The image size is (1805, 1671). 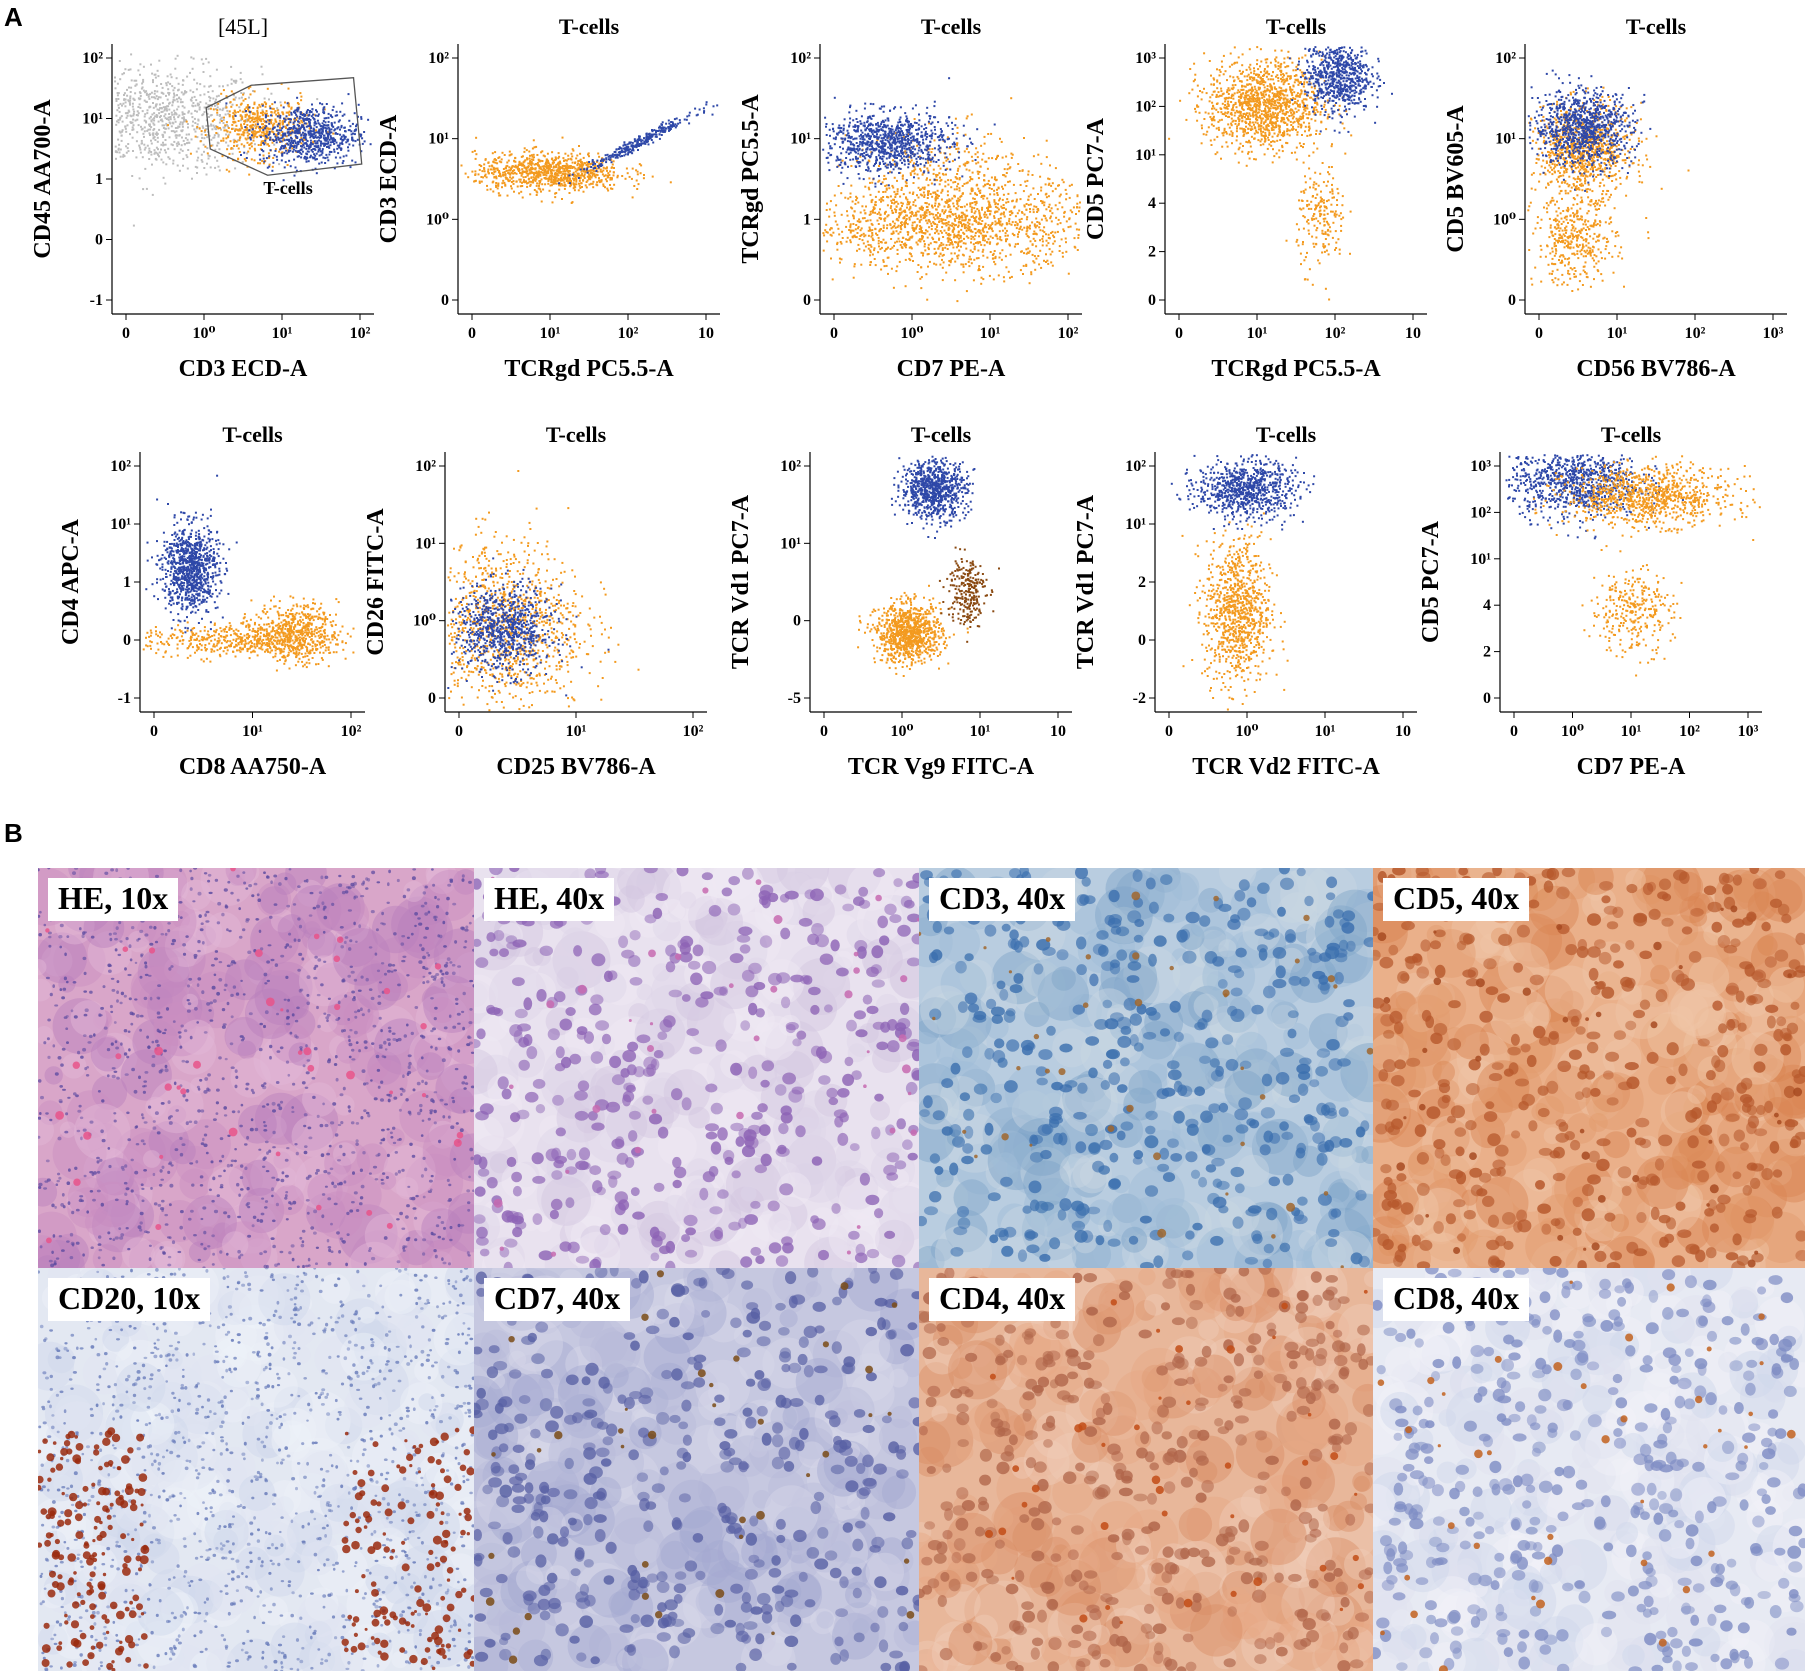 I want to click on x-axis-label: CD3 ECD-A, so click(x=243, y=369).